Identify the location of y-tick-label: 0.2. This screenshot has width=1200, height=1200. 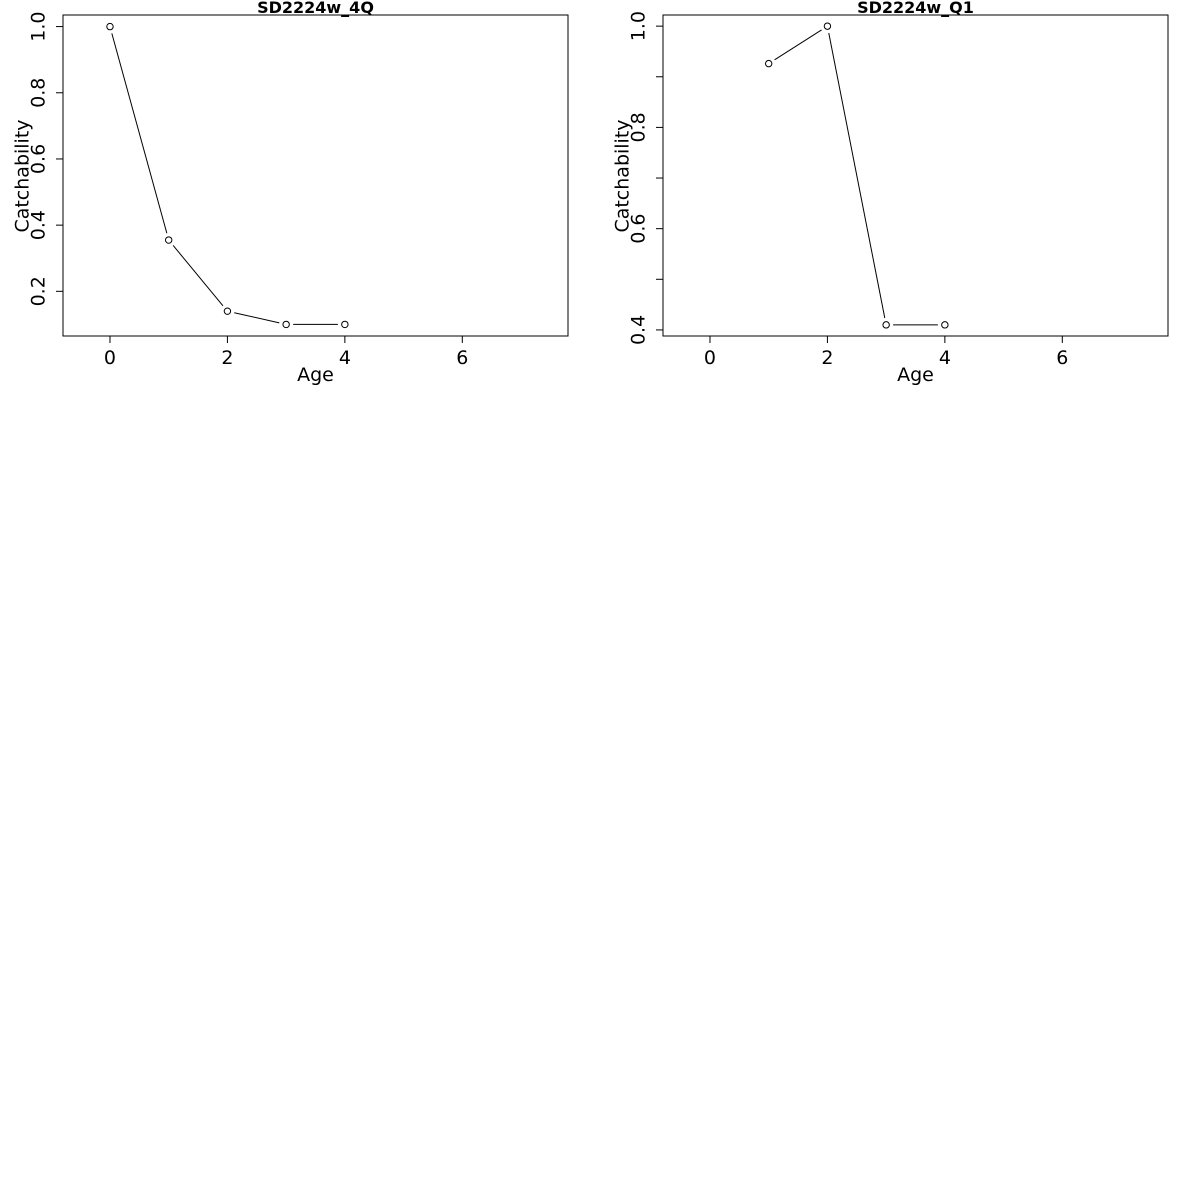
(39, 291).